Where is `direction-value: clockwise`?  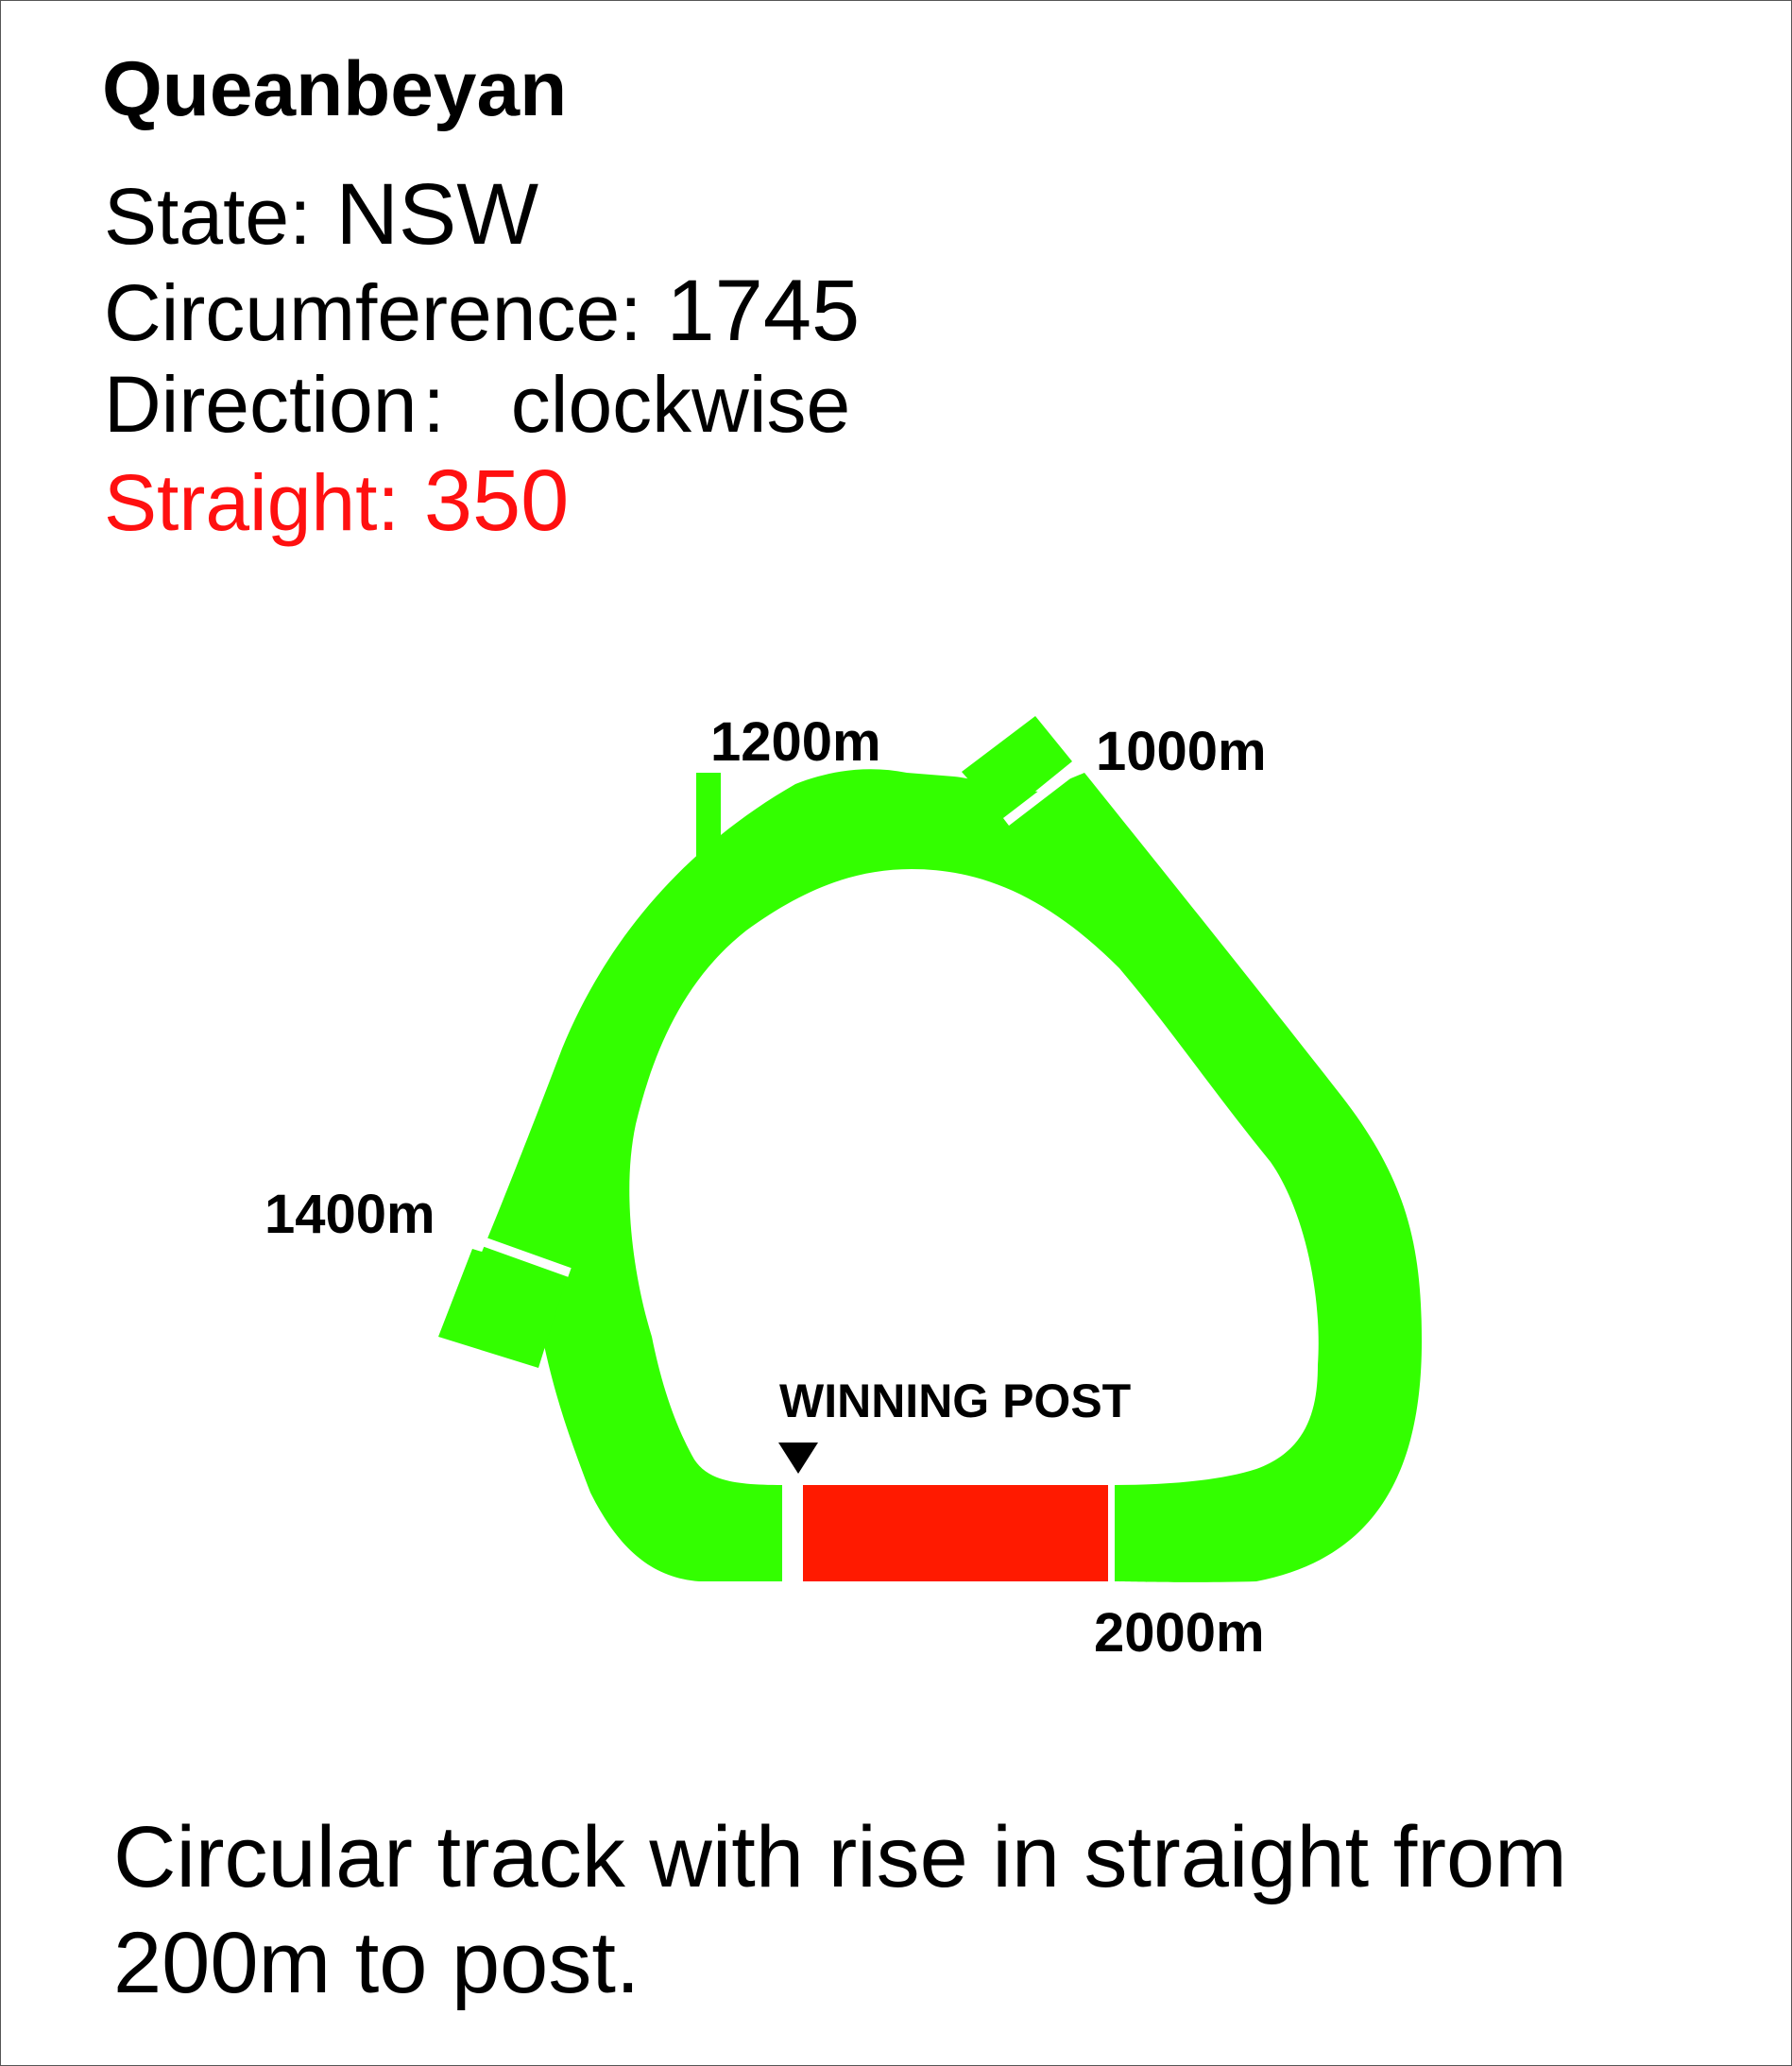
direction-value: clockwise is located at coordinates (680, 405).